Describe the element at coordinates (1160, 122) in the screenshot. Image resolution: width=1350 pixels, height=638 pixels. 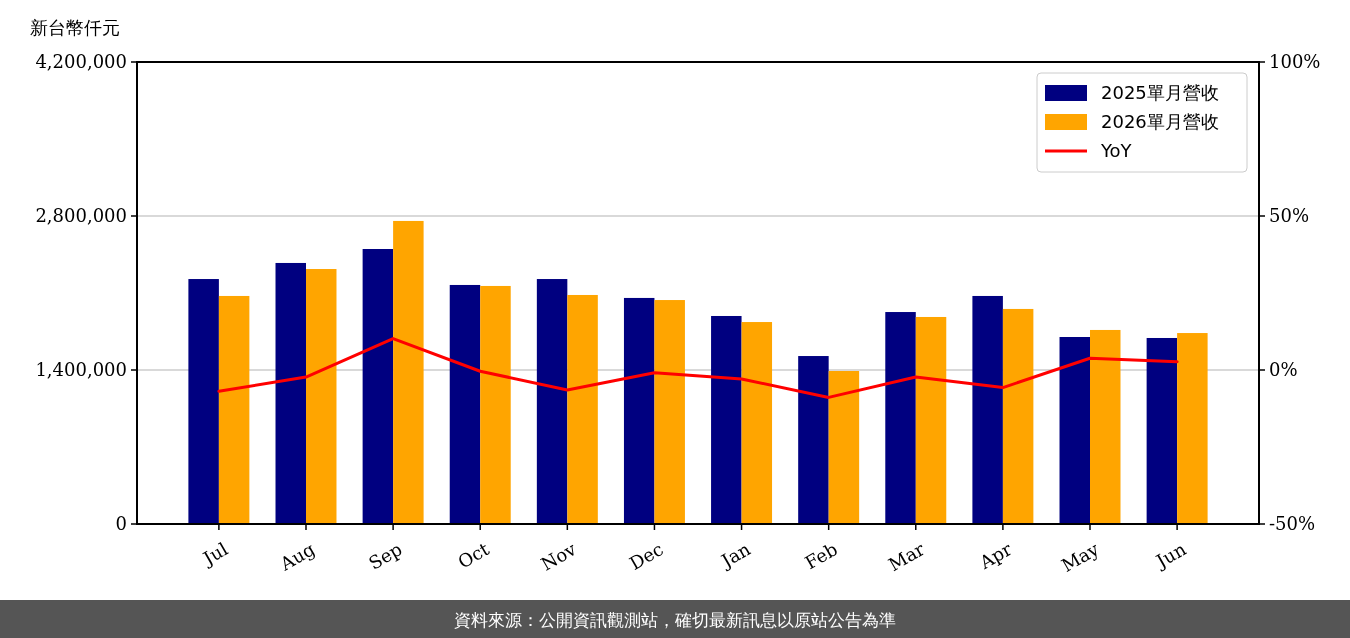
I see `legend-label: 2026單月營收` at that location.